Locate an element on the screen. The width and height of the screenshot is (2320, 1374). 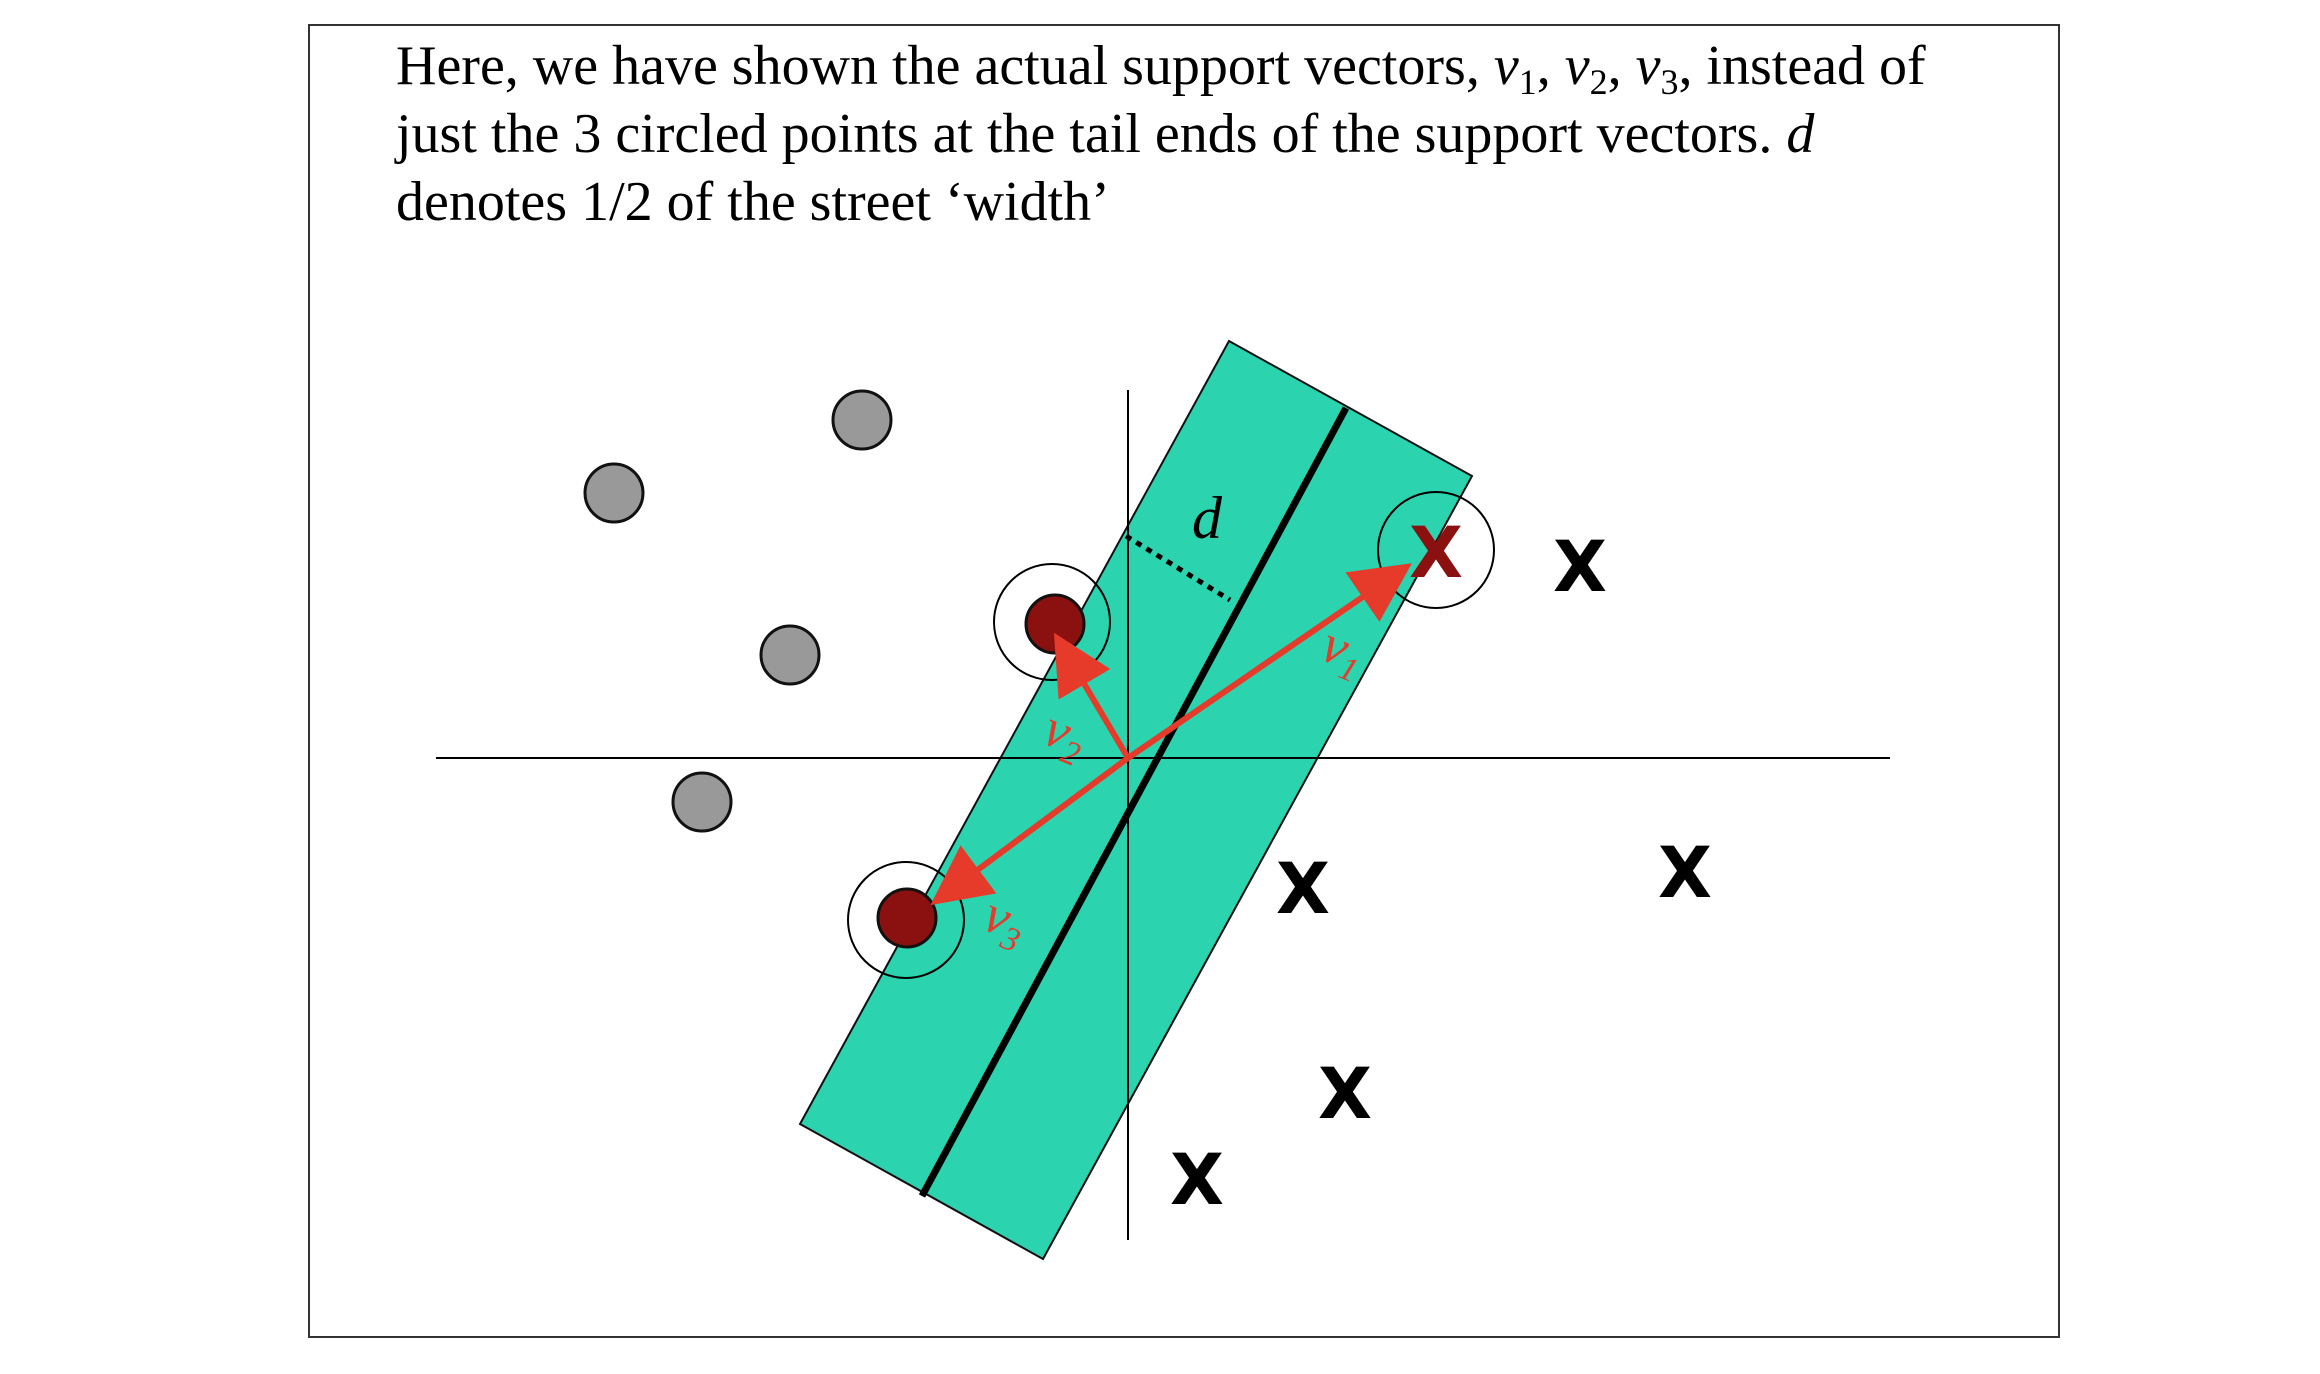
caption-d: d is located at coordinates (1800, 134).